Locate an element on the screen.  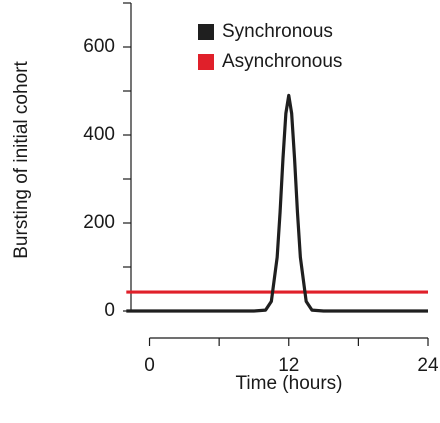
y-tick-label: 600 is located at coordinates (99, 46).